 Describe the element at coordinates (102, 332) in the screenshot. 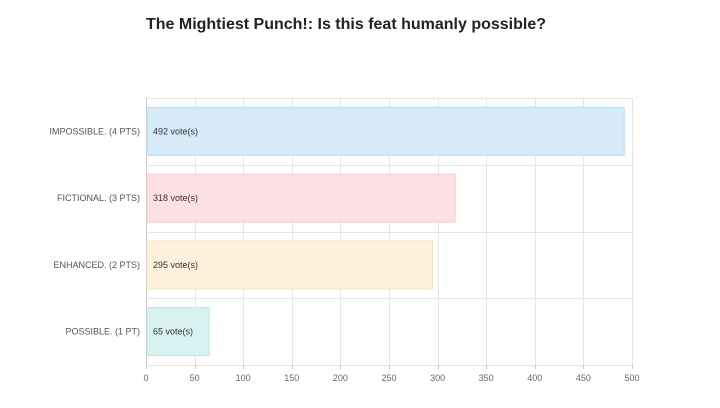

I see `category-label-3: POSSIBLE. (1 PT)` at that location.